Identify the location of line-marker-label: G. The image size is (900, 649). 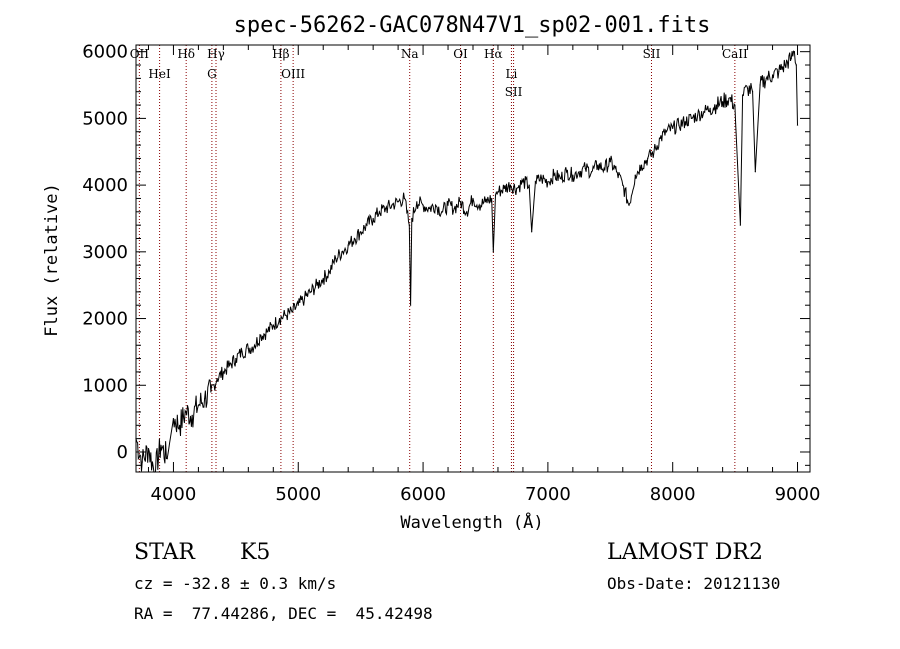
(212, 74).